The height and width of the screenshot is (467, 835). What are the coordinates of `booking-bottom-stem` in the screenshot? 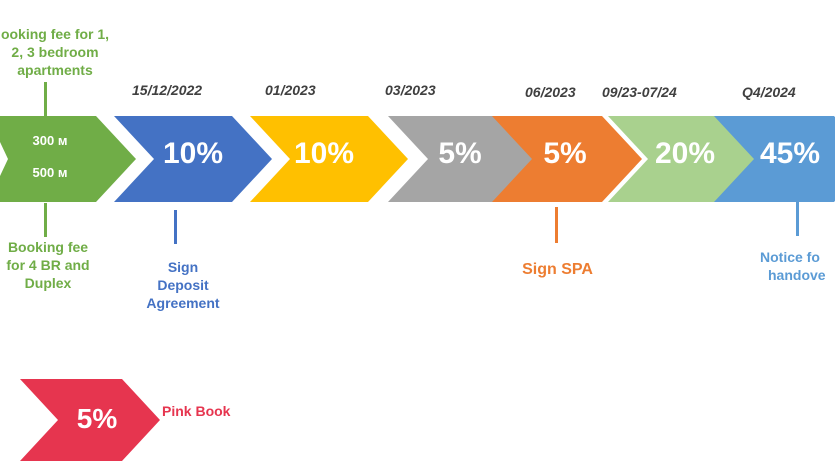 It's located at (45, 220).